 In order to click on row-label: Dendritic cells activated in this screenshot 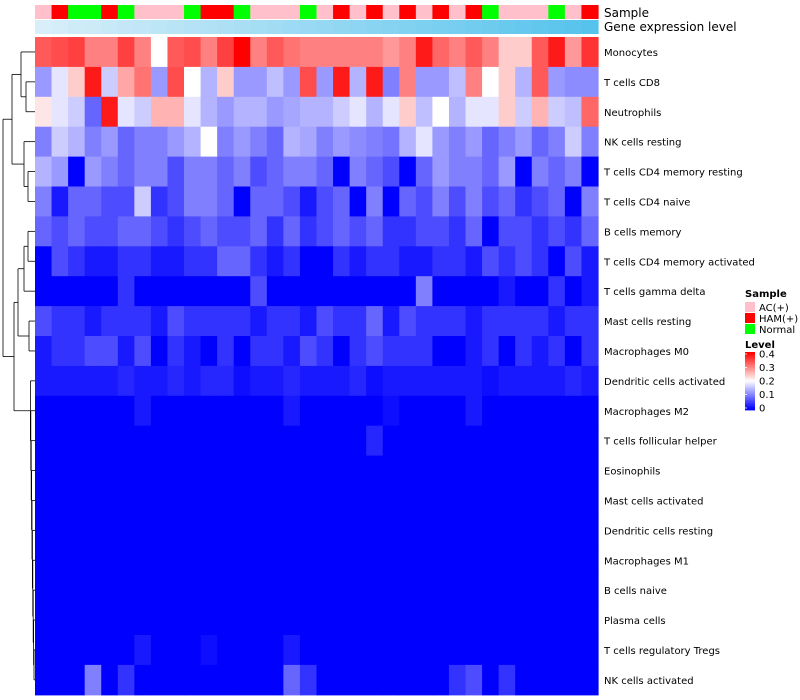, I will do `click(664, 382)`.